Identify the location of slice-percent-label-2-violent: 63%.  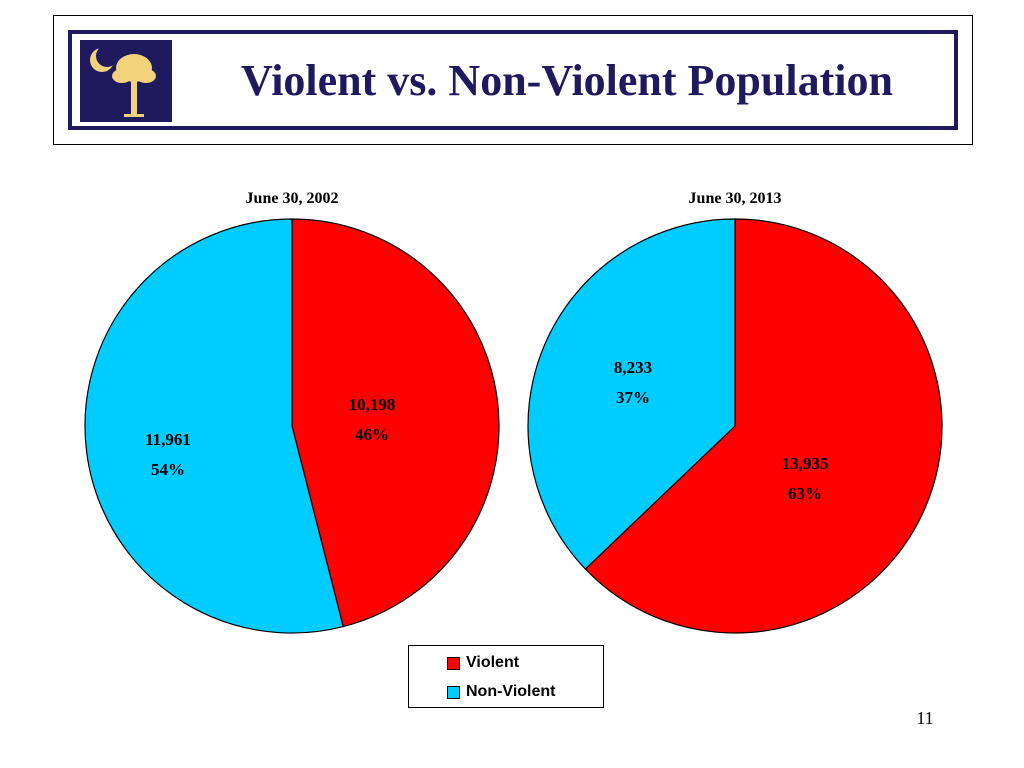
(805, 493).